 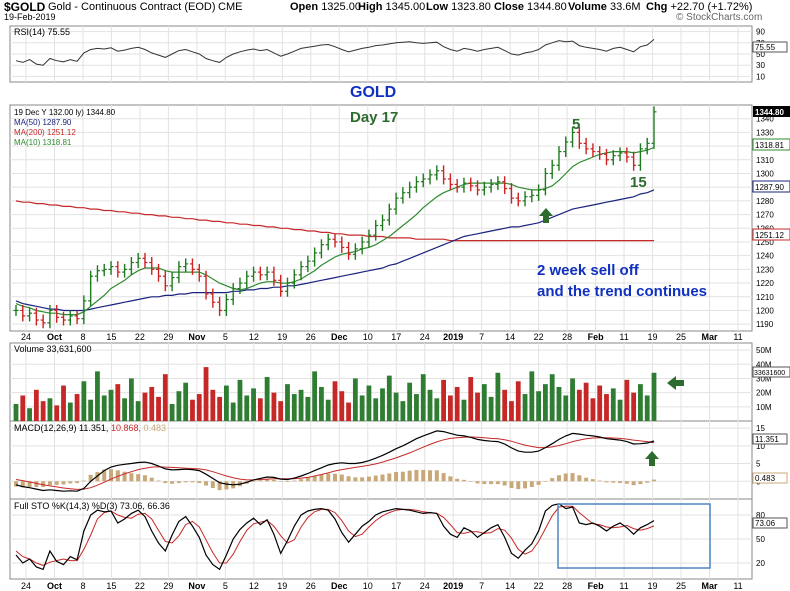 What do you see at coordinates (530, 7) in the screenshot?
I see `close-stat: Close 1344.80` at bounding box center [530, 7].